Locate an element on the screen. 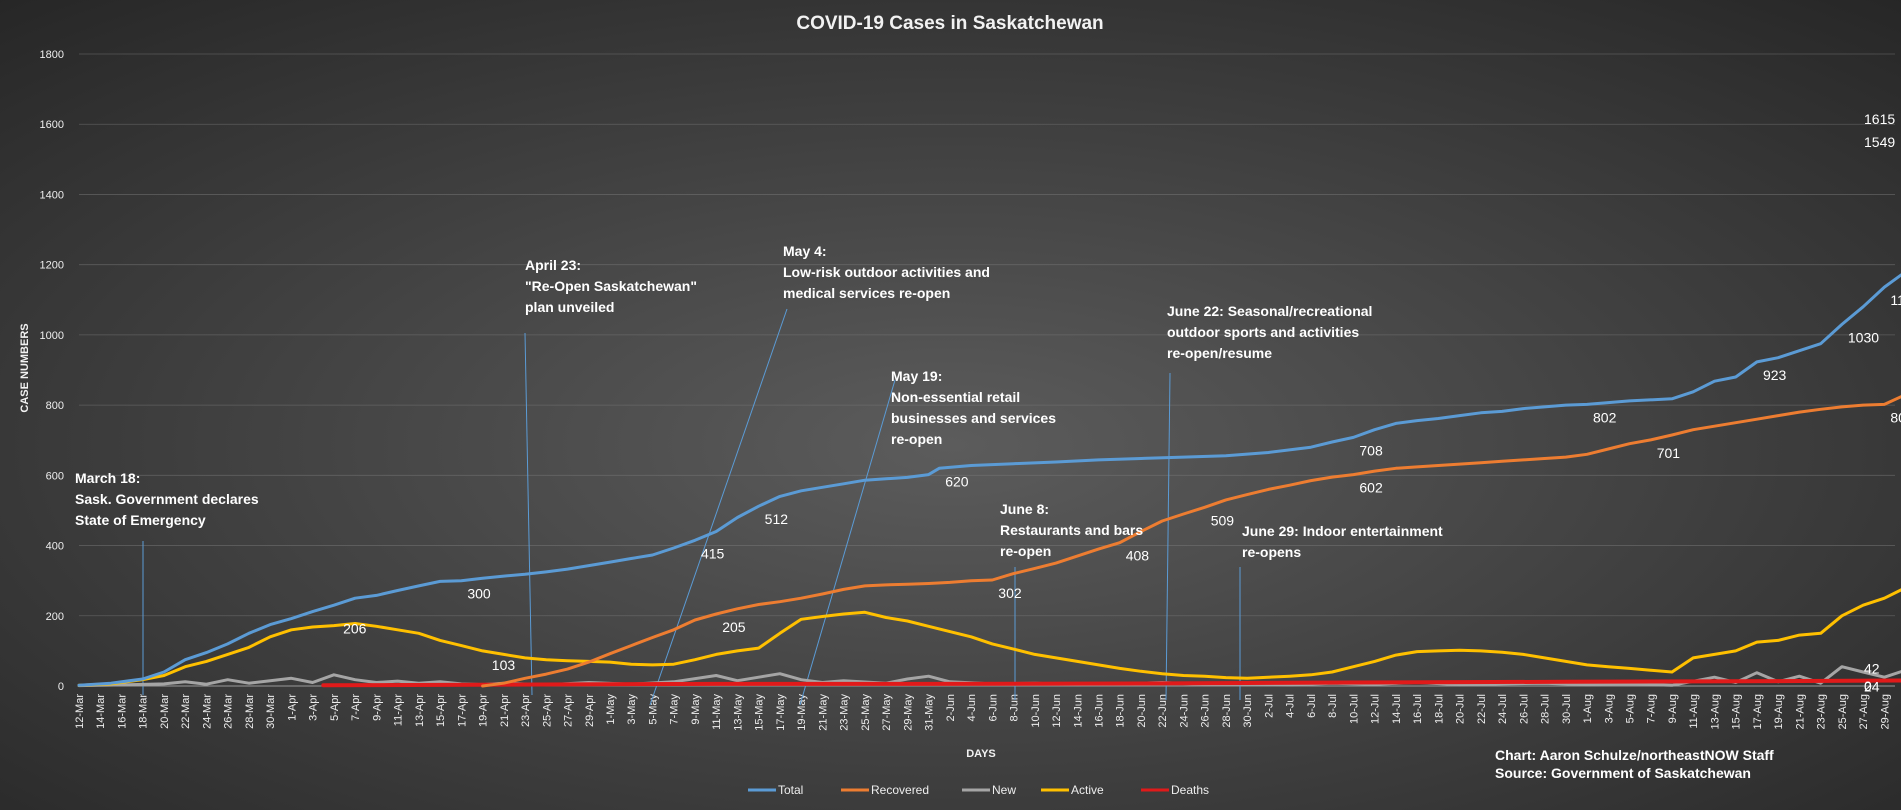 This screenshot has width=1901, height=810. x-tick-label: 12-Mar is located at coordinates (80, 711).